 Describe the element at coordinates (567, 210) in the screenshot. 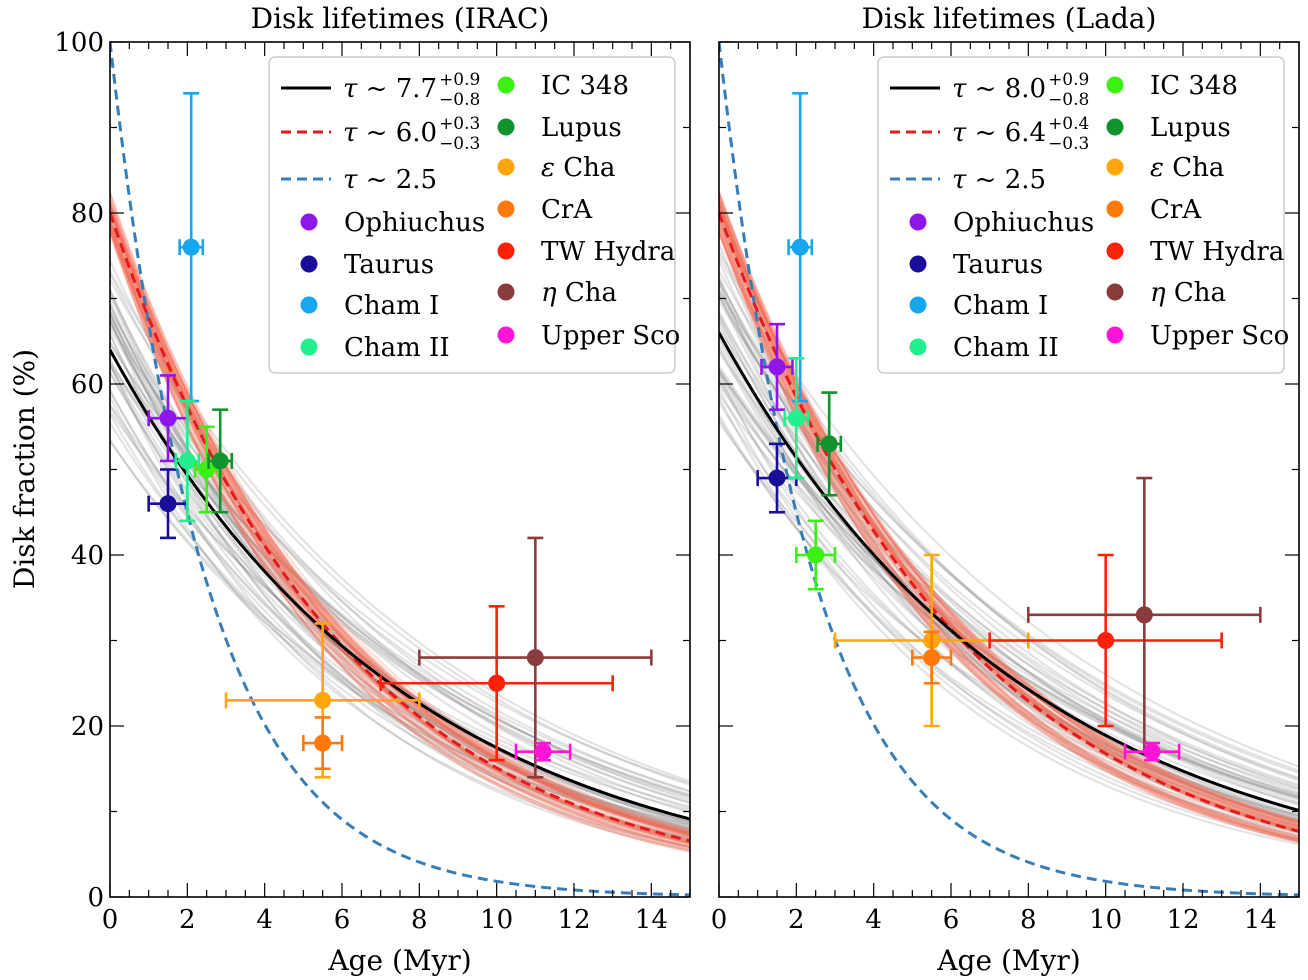

I see `legend-label: CrA` at that location.